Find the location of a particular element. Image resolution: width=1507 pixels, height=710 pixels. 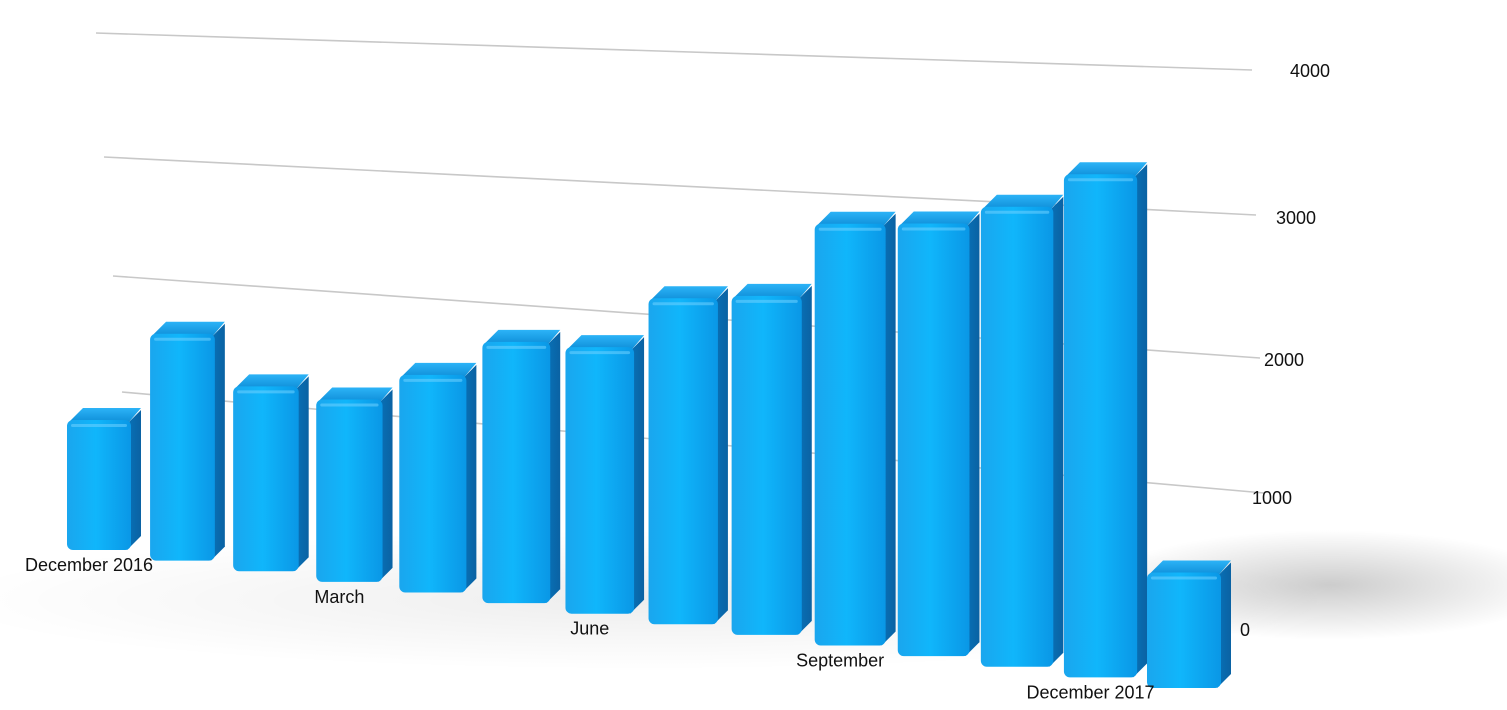

x-category-label: December 2017 is located at coordinates (1090, 692).